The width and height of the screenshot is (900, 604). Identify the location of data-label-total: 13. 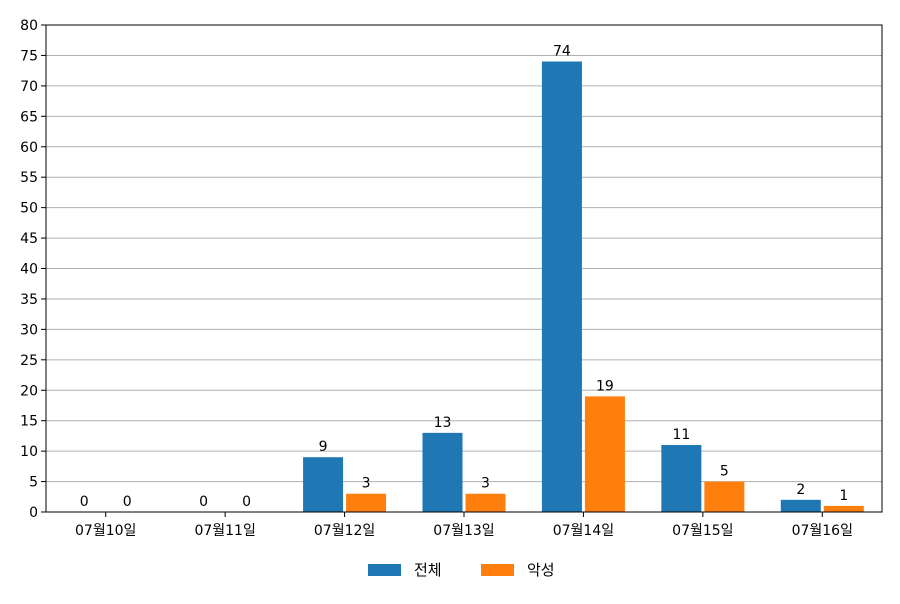
(443, 423).